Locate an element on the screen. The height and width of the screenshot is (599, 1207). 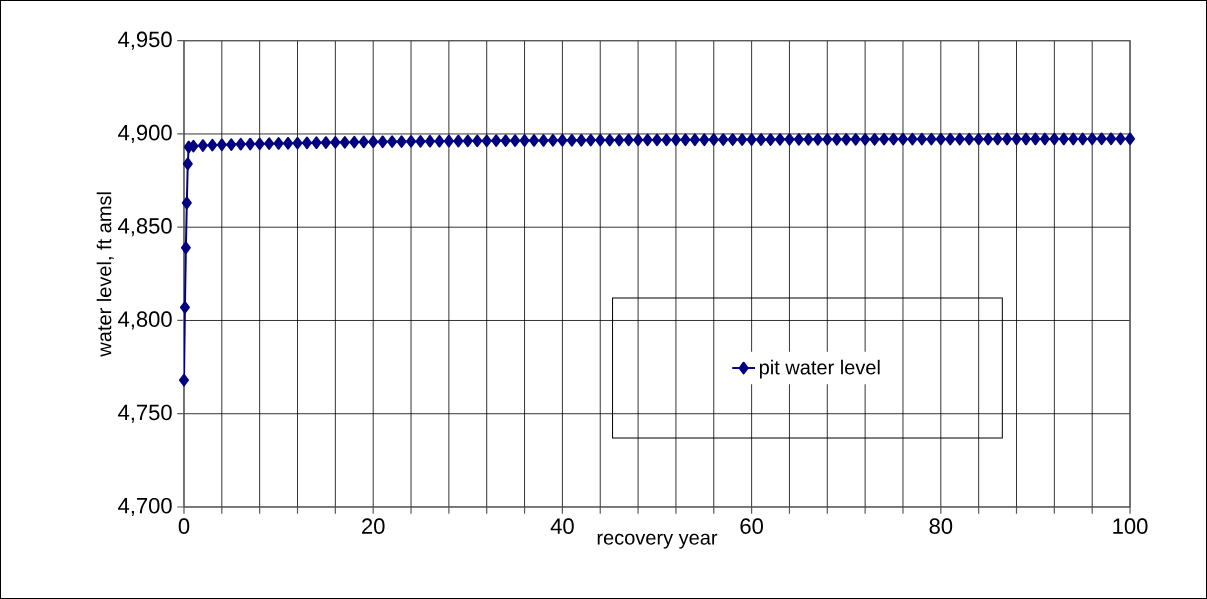
y-tick-label: 4,700 is located at coordinates (145, 507).